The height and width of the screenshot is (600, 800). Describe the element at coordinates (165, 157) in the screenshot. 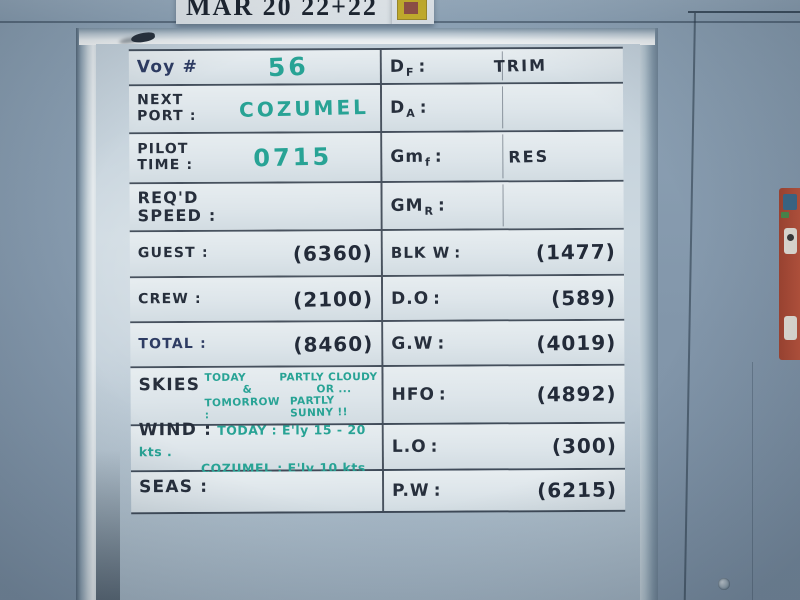

I see `pilot-time-label: PILOT TIME :` at that location.